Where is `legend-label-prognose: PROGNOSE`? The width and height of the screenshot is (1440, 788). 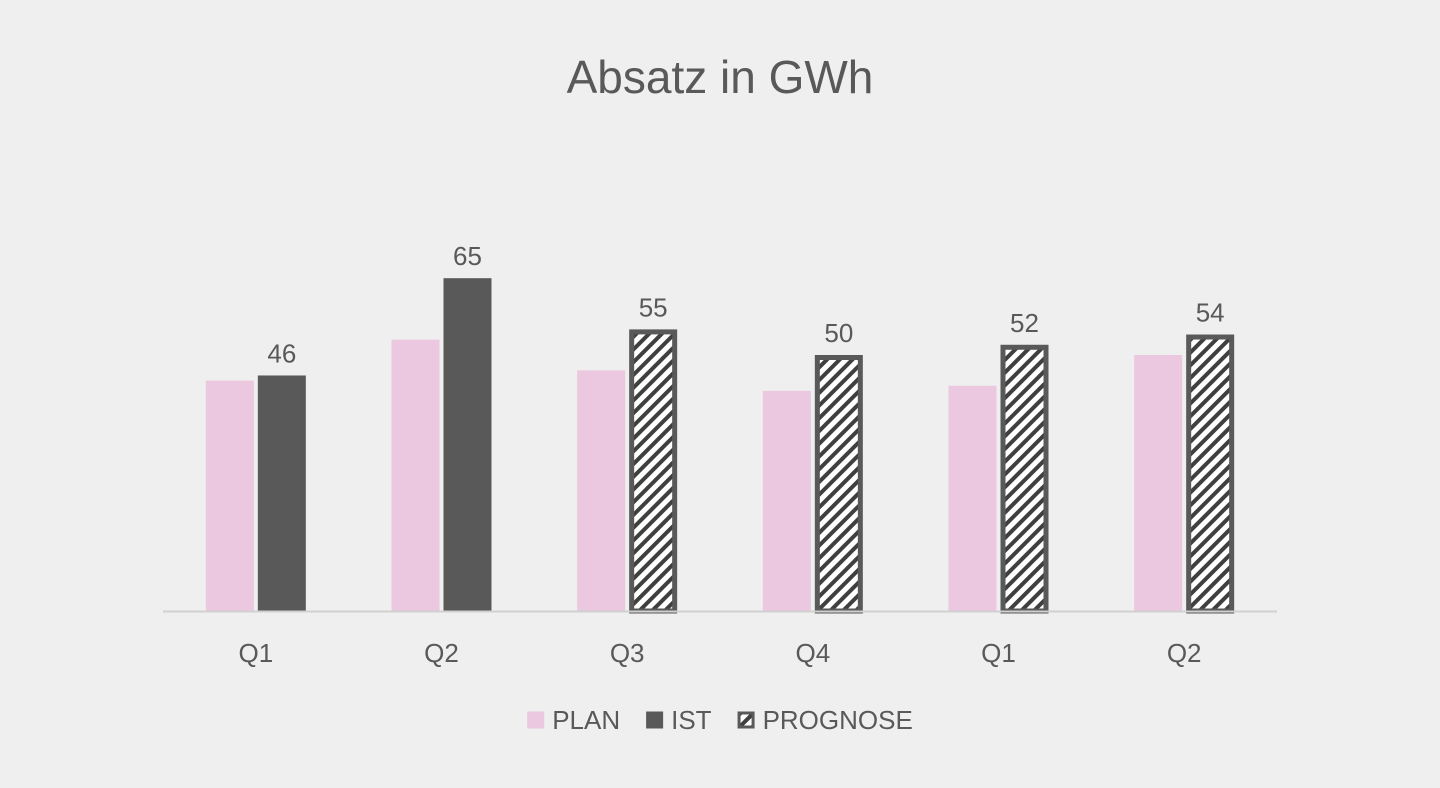 legend-label-prognose: PROGNOSE is located at coordinates (838, 720).